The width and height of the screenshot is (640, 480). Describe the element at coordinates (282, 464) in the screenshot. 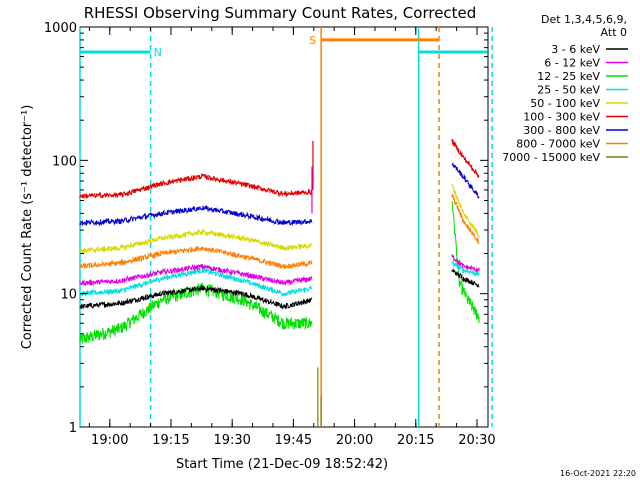

I see `x-axis-label: Start Time (21-Dec-09 18:52:42)` at that location.